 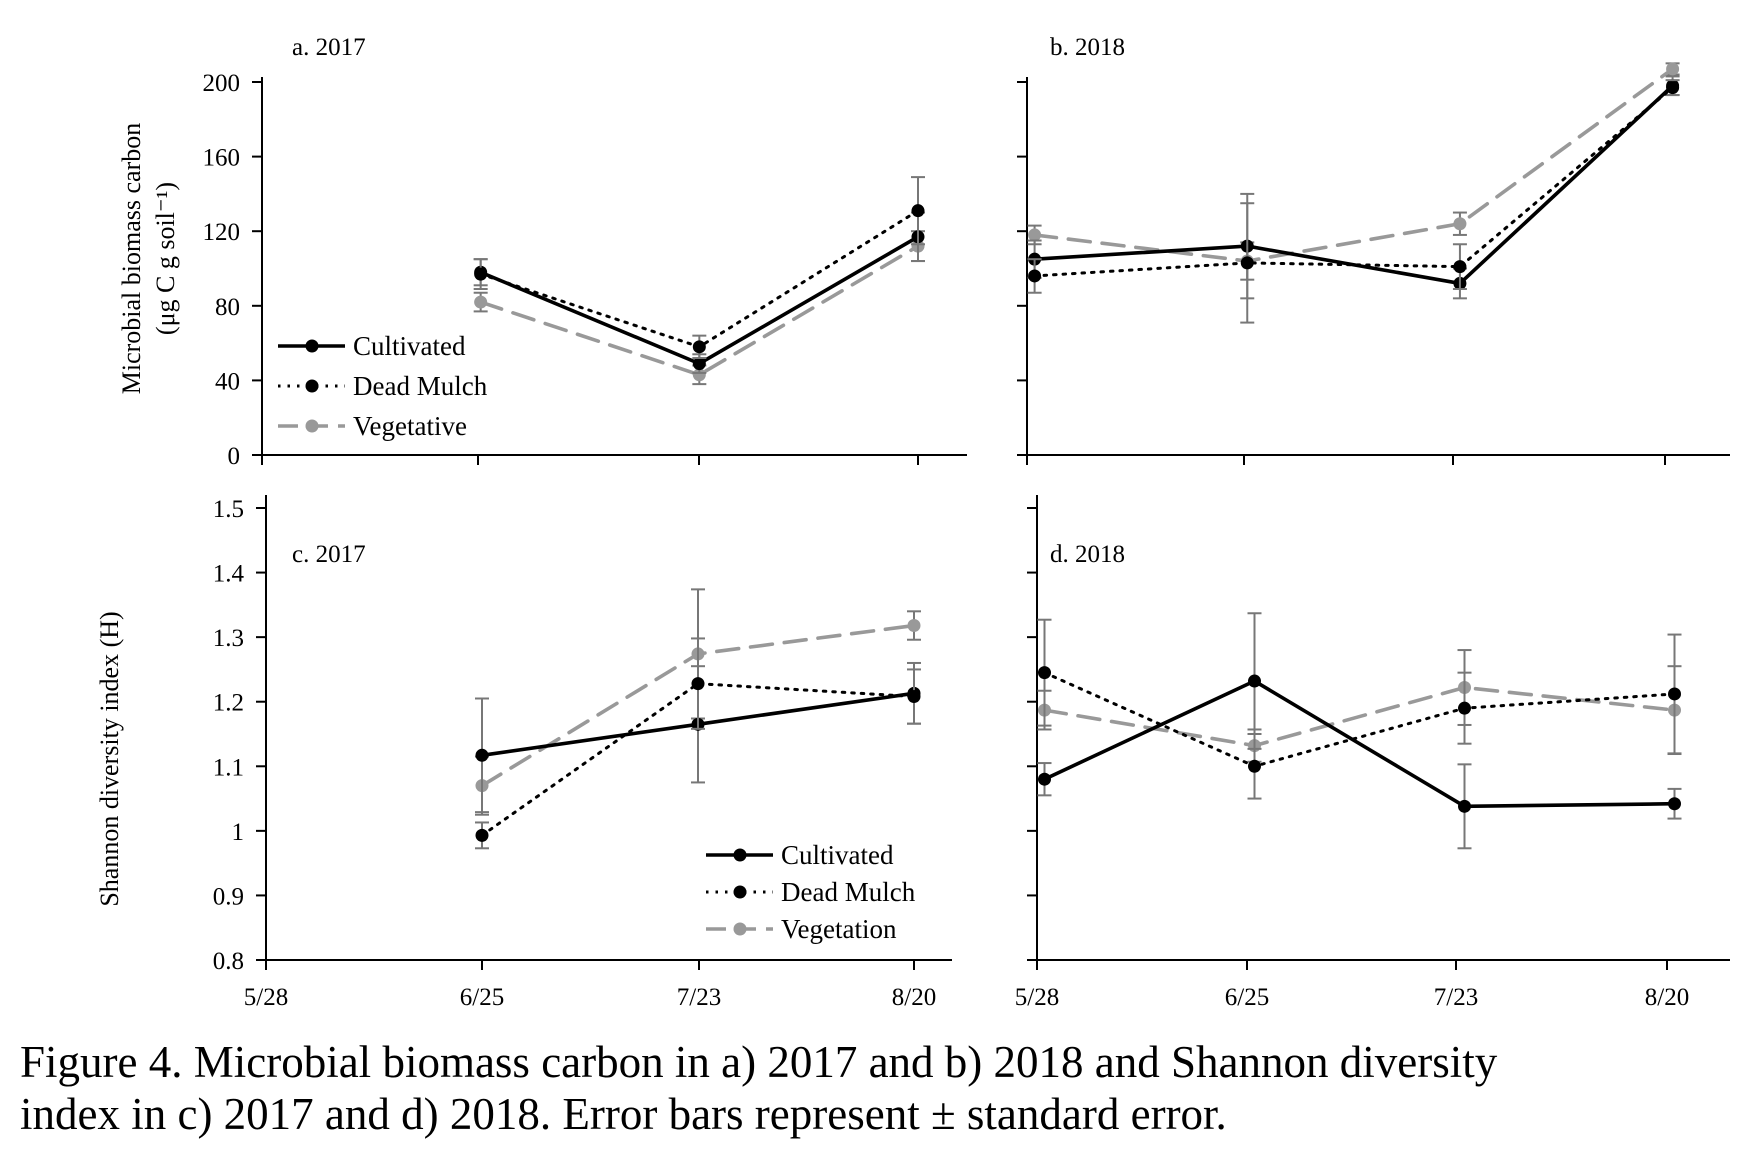 I want to click on y-tick-label: 1.3, so click(x=228, y=638).